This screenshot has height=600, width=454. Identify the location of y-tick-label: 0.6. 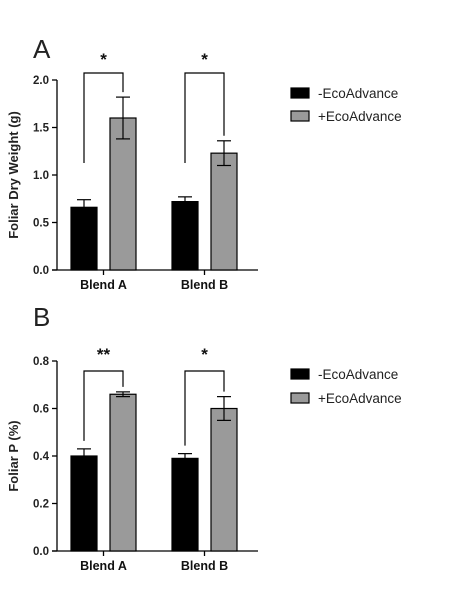
(41, 410).